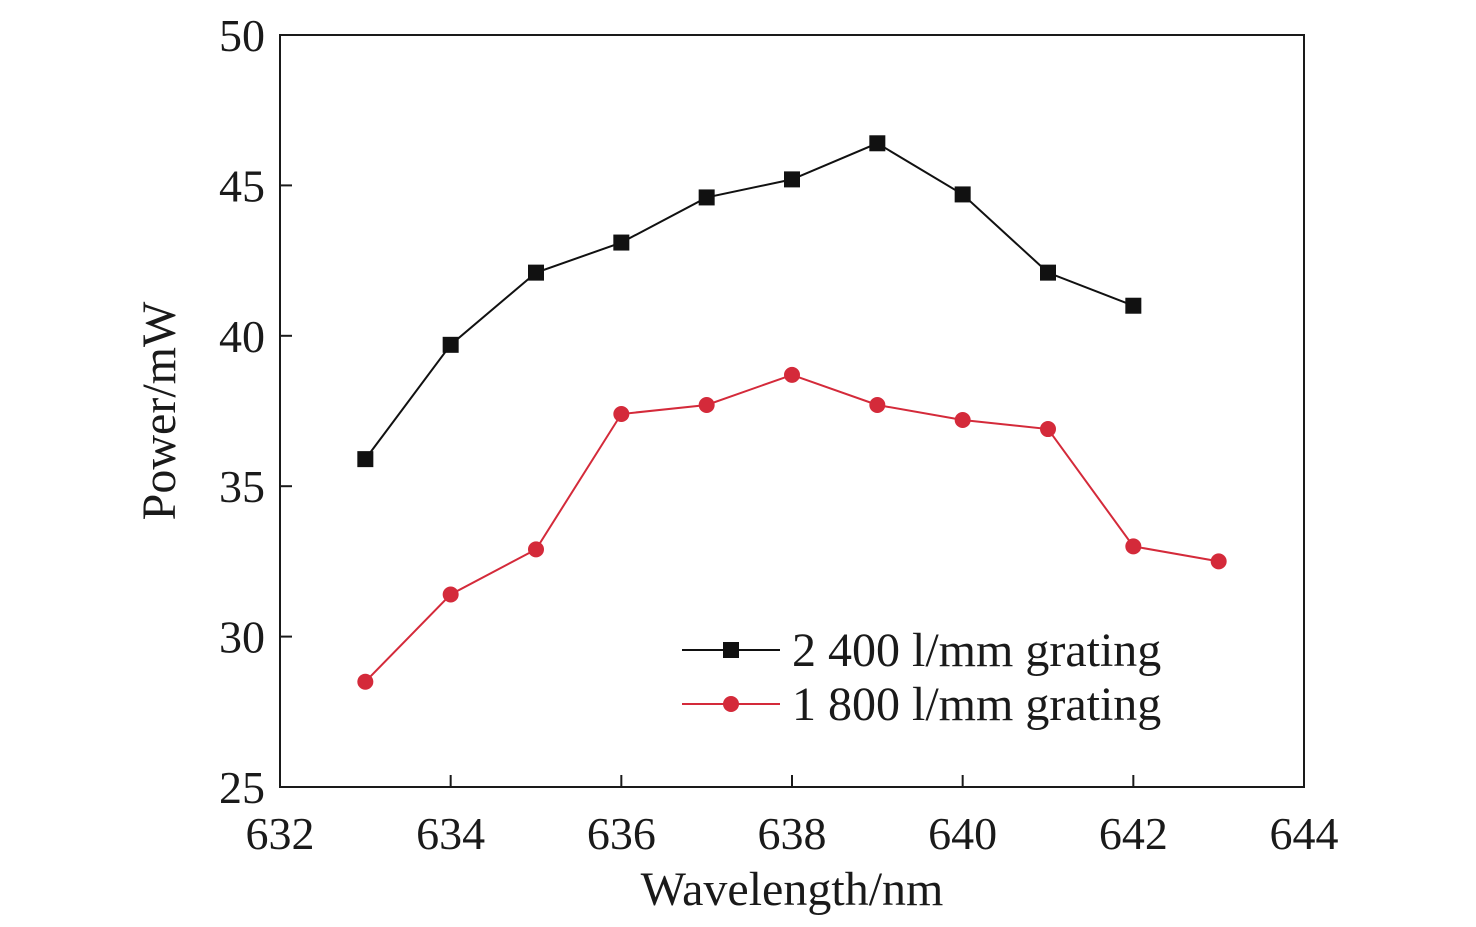 Image resolution: width=1476 pixels, height=927 pixels. I want to click on y-tick-label: 40, so click(242, 336).